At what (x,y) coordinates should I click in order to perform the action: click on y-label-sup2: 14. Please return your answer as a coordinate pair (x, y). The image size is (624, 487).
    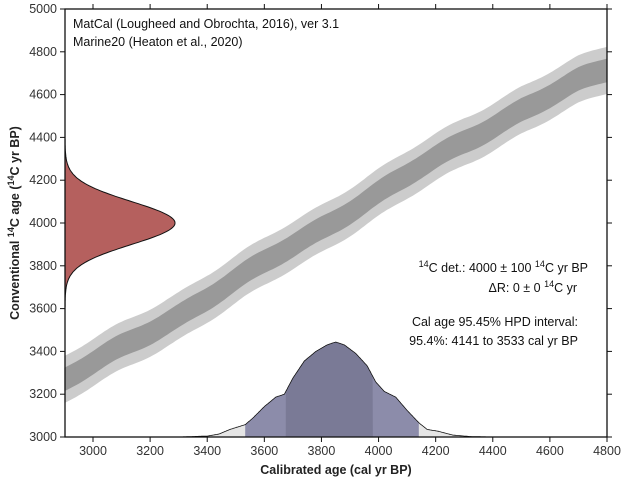
    Looking at the image, I should click on (11, 180).